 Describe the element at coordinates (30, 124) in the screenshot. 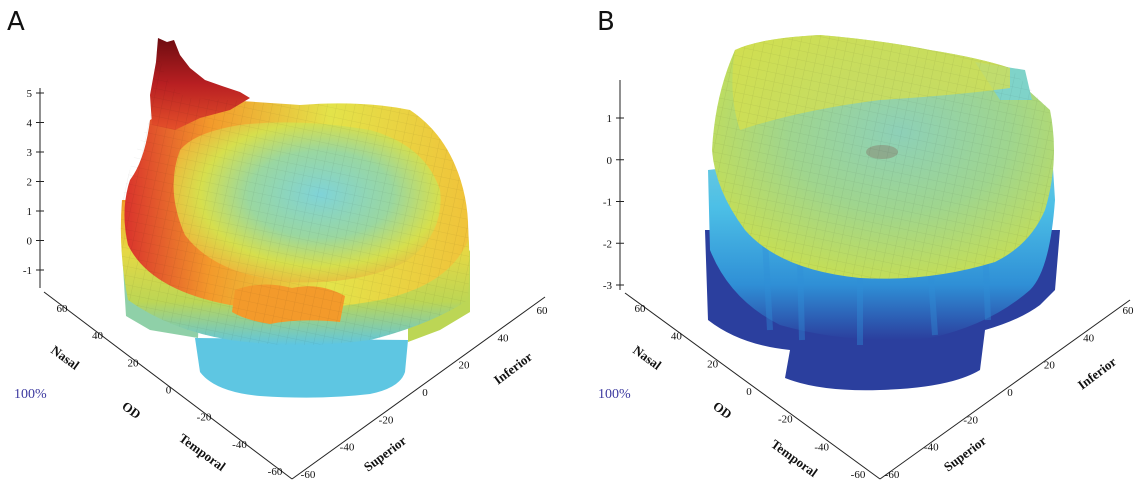

I see `z-tick-label: 4` at that location.